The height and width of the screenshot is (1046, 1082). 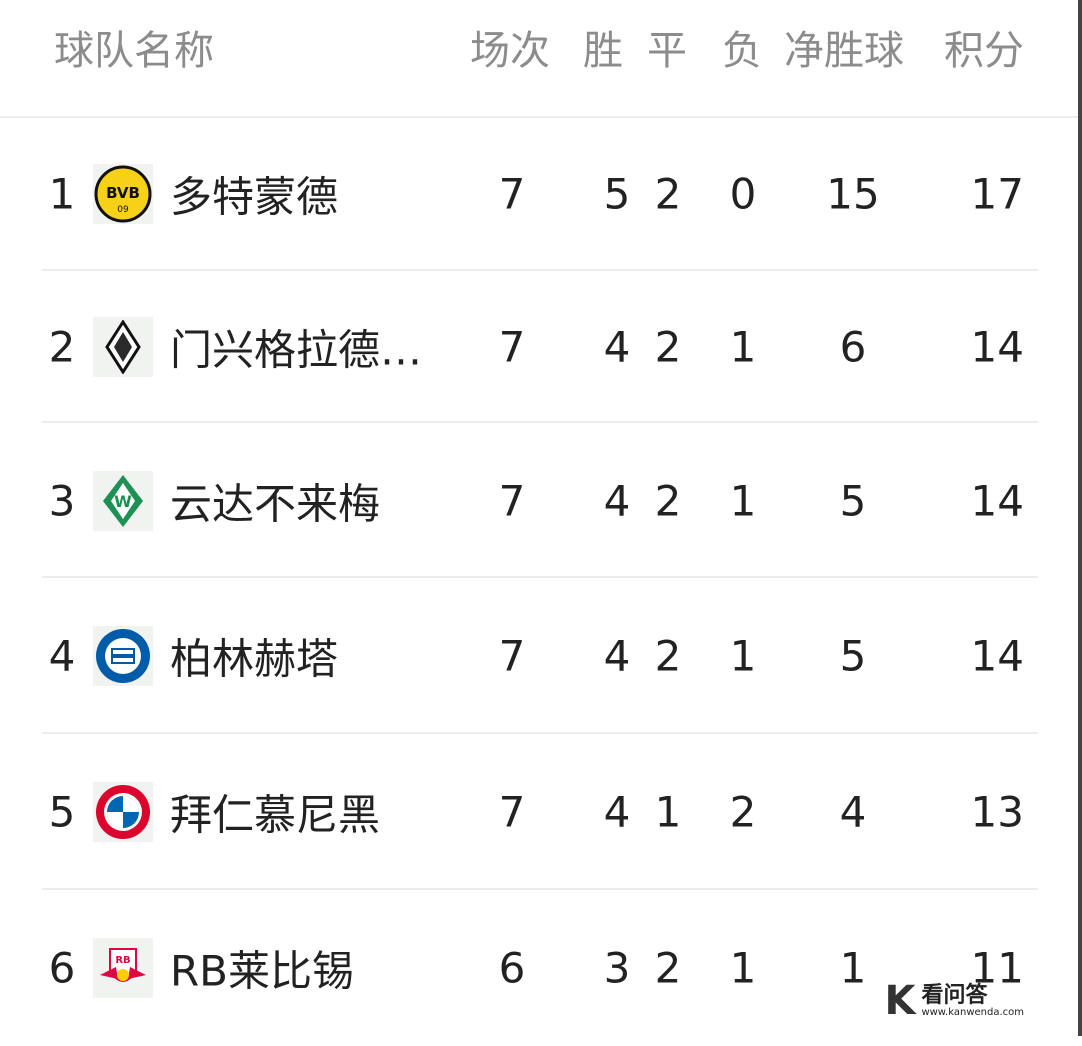 What do you see at coordinates (134, 51) in the screenshot?
I see `header-team: 球队名称` at bounding box center [134, 51].